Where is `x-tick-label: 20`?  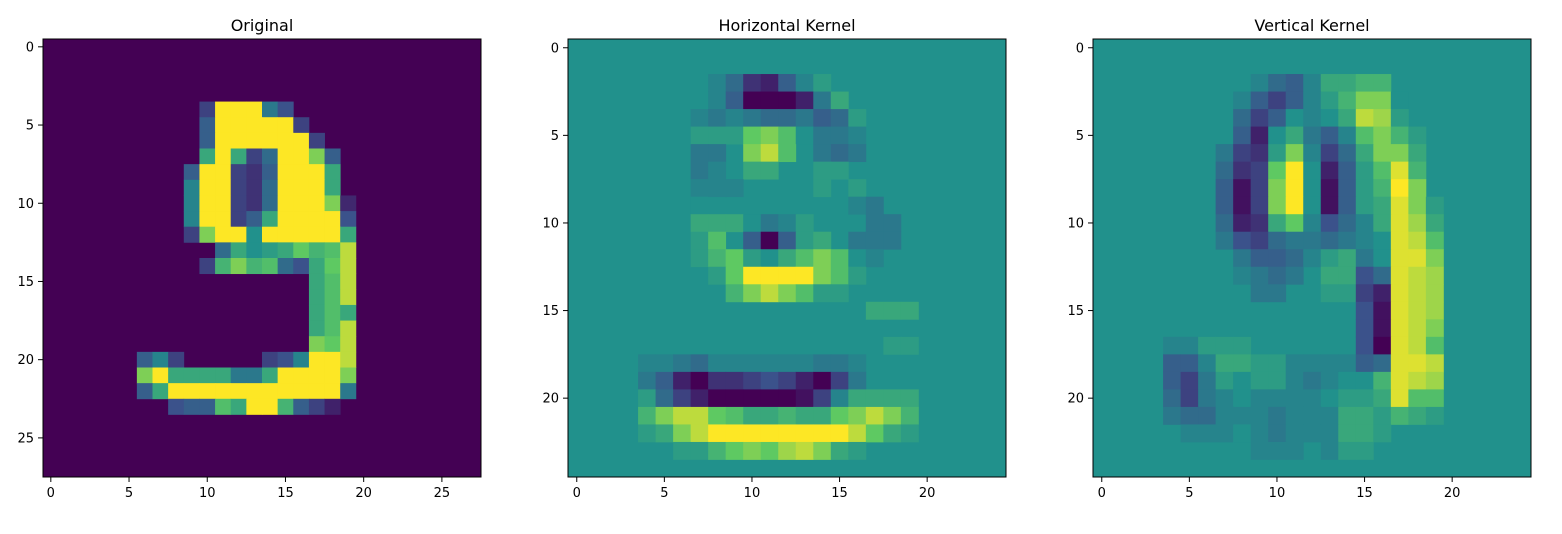 x-tick-label: 20 is located at coordinates (927, 493).